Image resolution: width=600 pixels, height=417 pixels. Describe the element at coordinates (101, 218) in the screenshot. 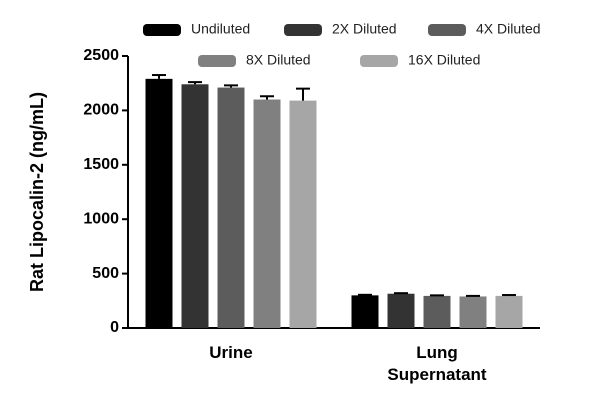

I see `y-tick-label: 1000` at that location.